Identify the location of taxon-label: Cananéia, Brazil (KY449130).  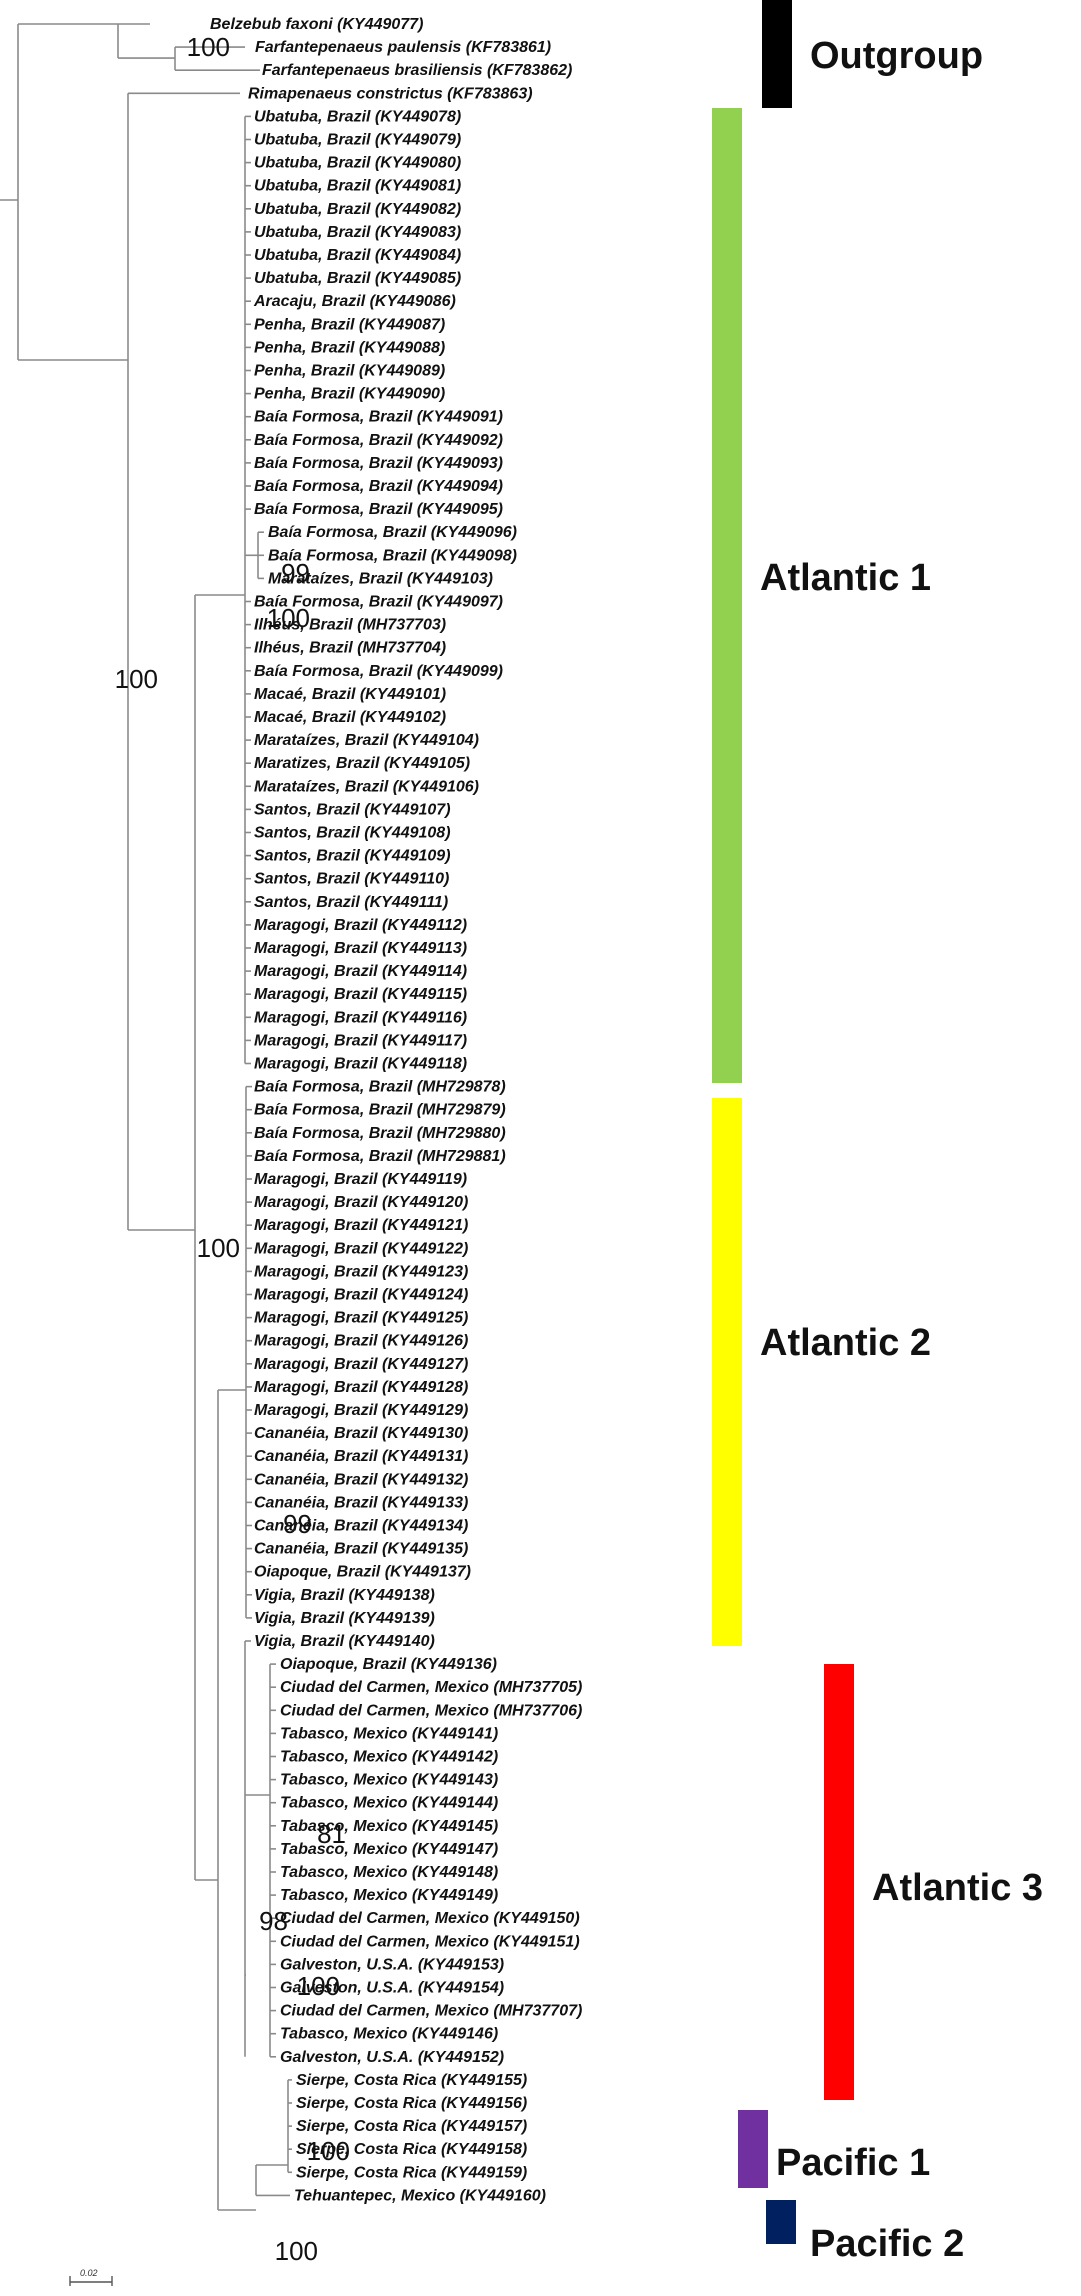
(361, 1433).